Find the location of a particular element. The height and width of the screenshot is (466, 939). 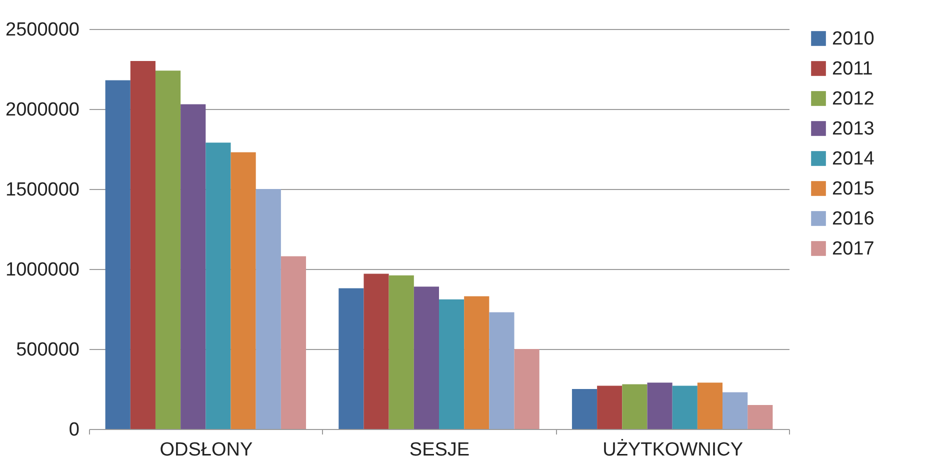

y-tick-label: 2500000 is located at coordinates (43, 30).